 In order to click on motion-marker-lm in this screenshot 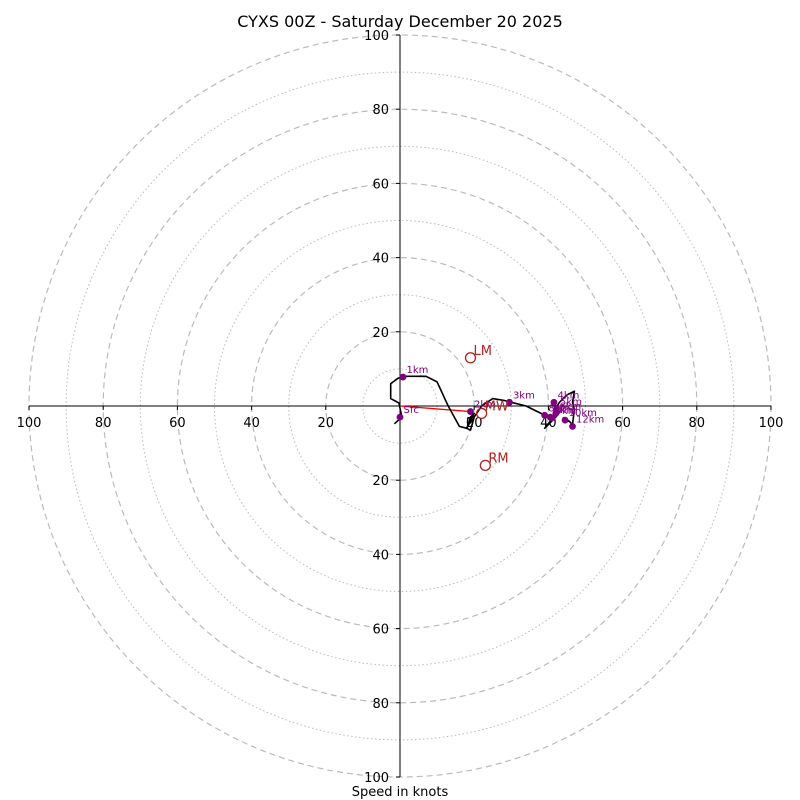, I will do `click(470, 358)`.